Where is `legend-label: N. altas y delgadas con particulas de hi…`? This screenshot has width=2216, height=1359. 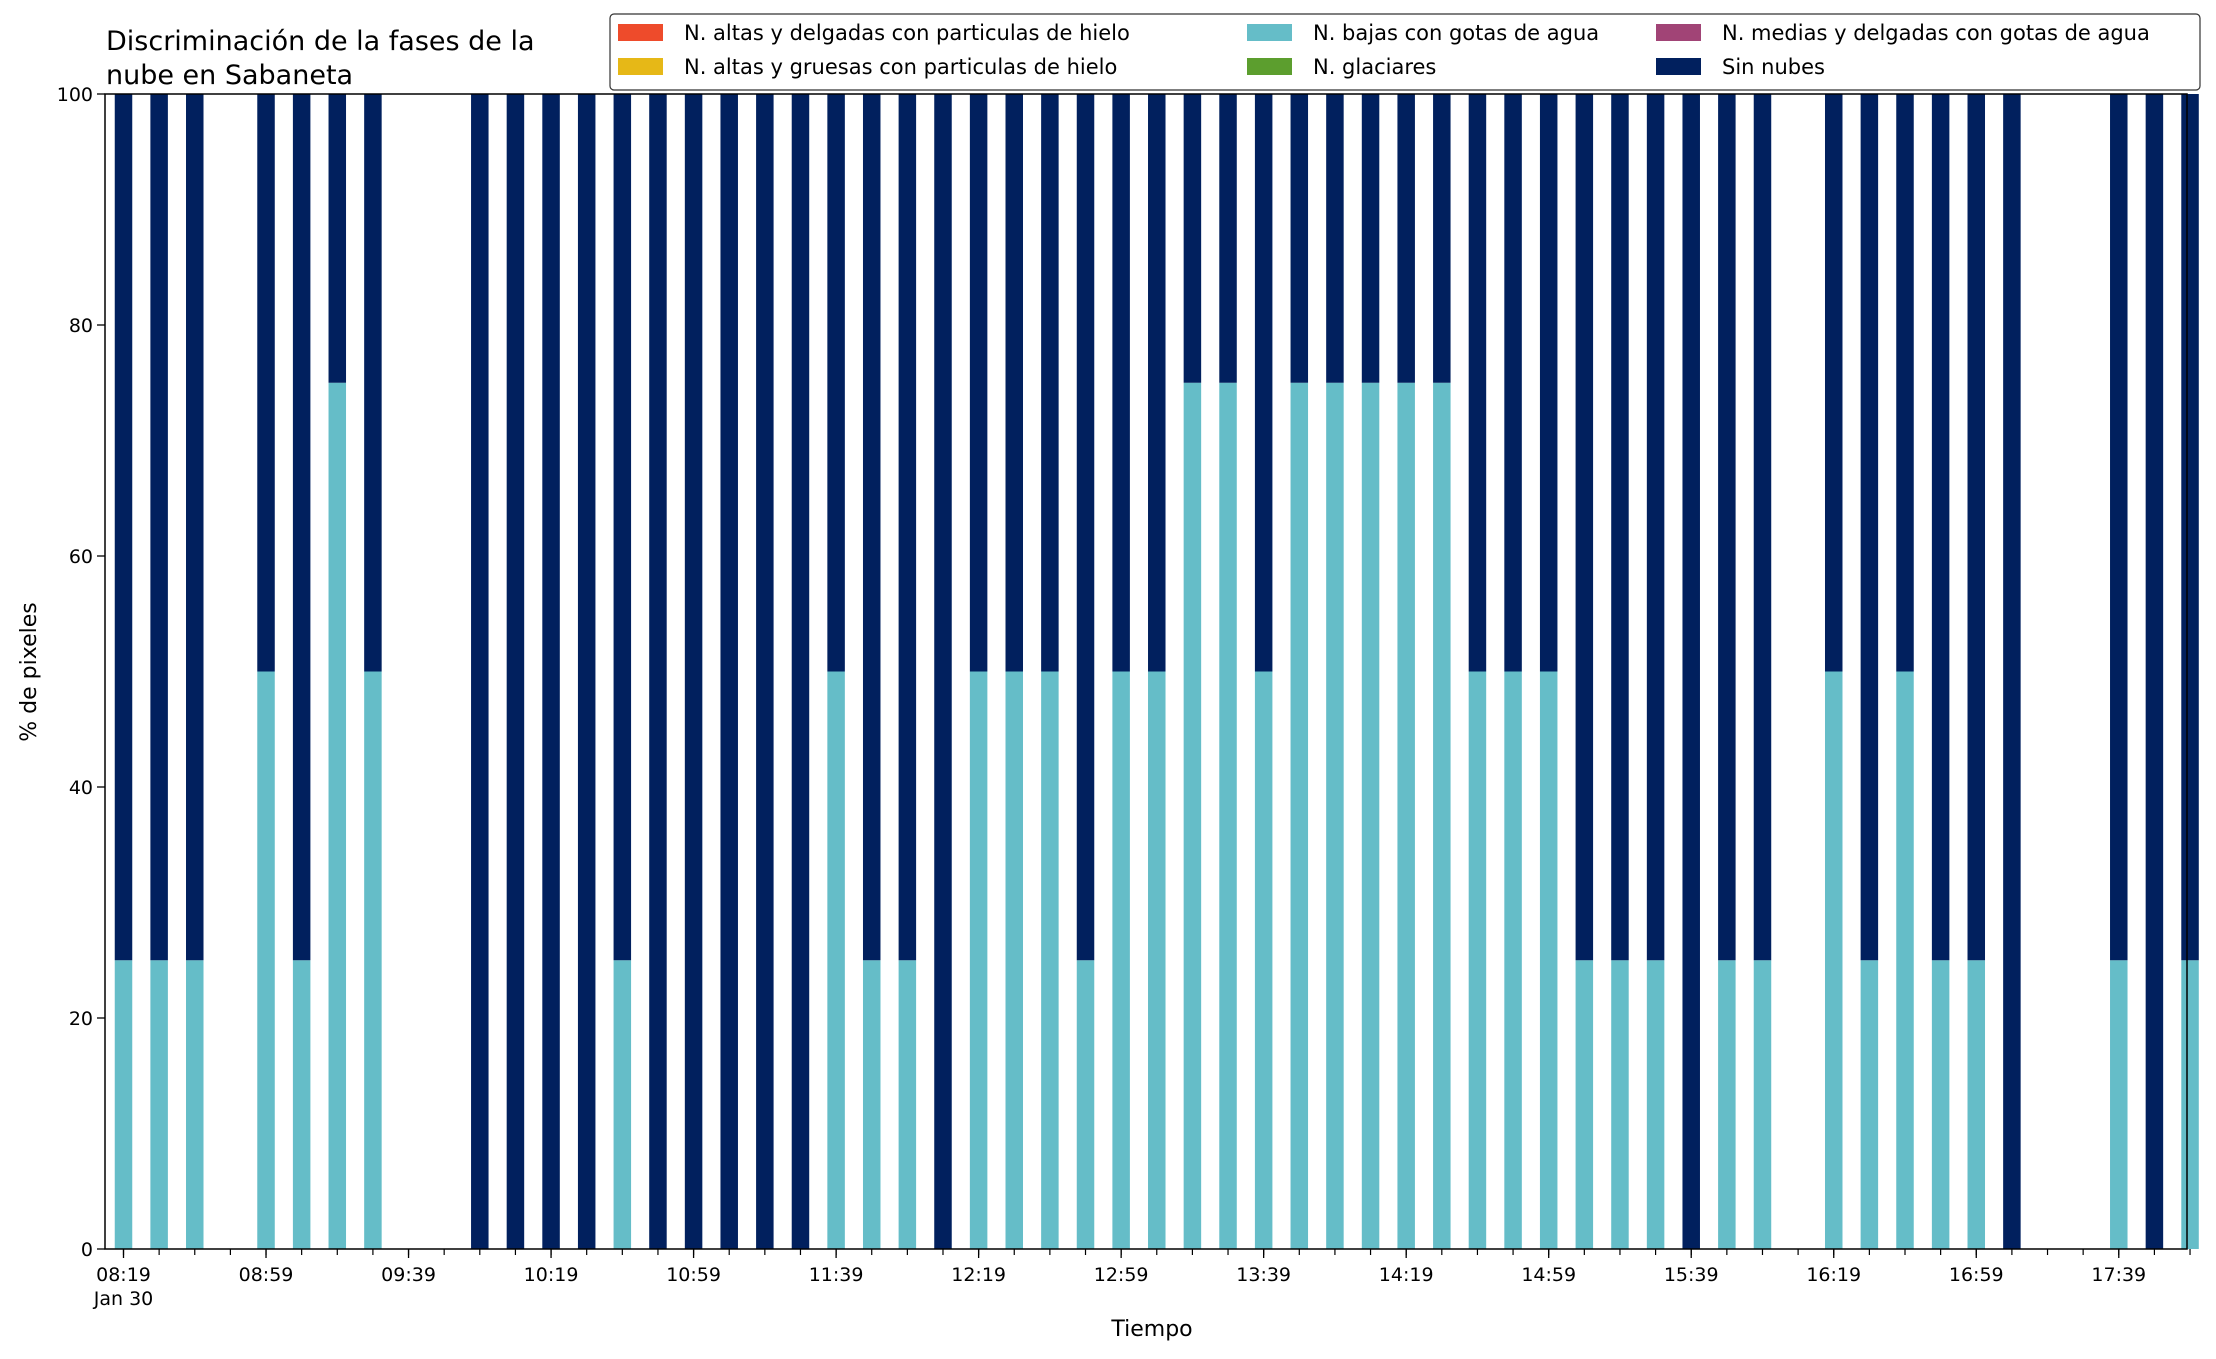
legend-label: N. altas y delgadas con particulas de hi… is located at coordinates (907, 33).